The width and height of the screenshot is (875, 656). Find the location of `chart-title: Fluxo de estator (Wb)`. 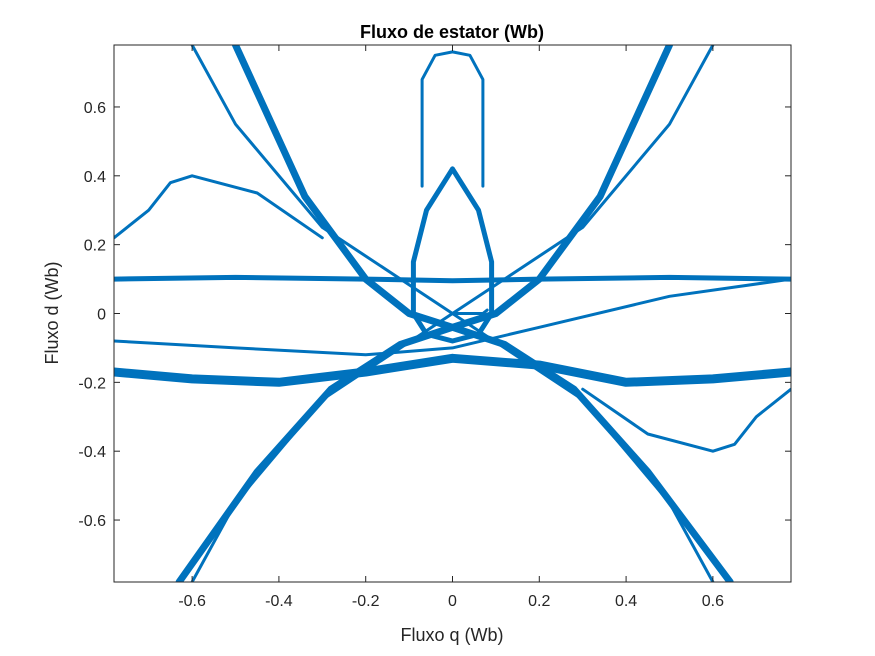

chart-title: Fluxo de estator (Wb) is located at coordinates (452, 32).